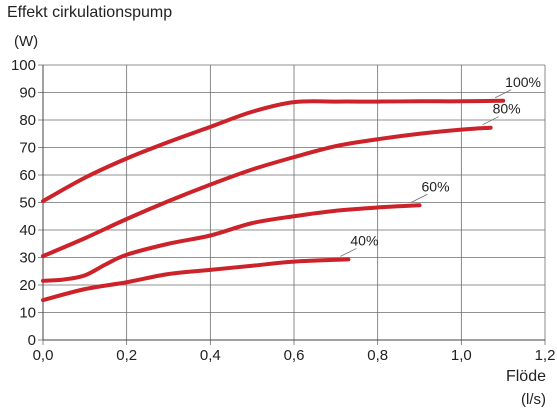 The image size is (557, 414). Describe the element at coordinates (23, 65) in the screenshot. I see `y-tick-label: 100` at that location.